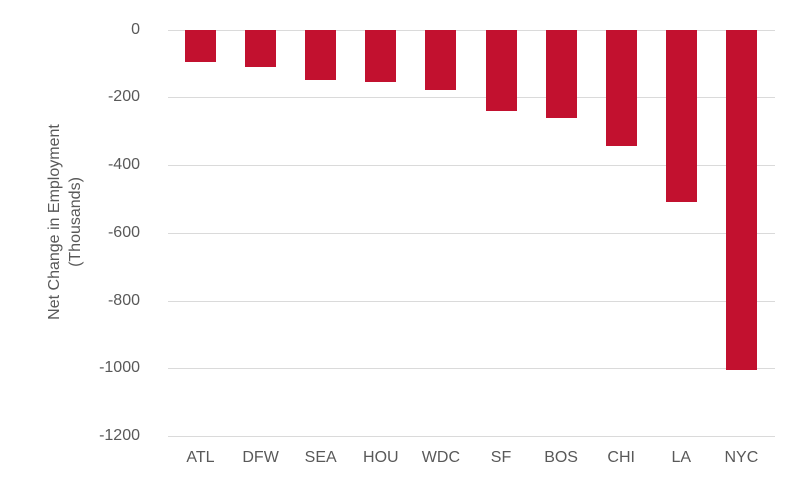 This screenshot has height=500, width=800. Describe the element at coordinates (135, 29) in the screenshot. I see `y-tick-label-0: 0` at that location.